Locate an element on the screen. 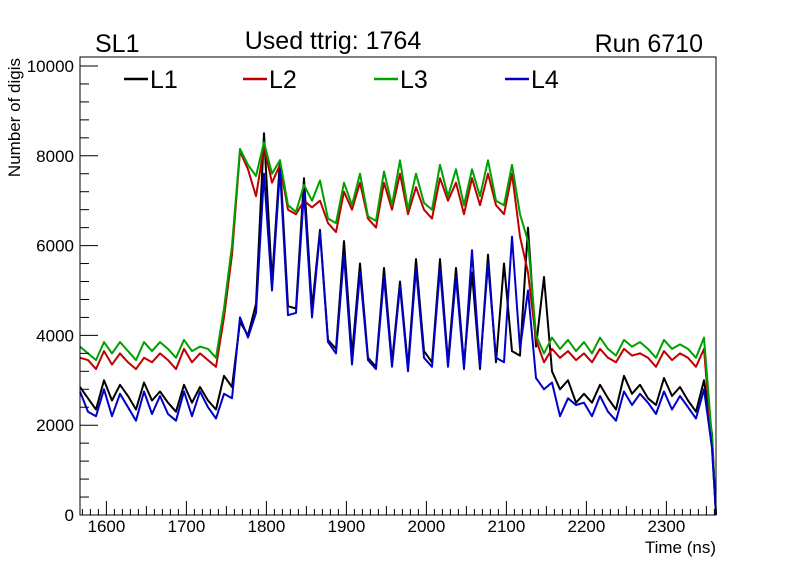 This screenshot has width=796, height=572. legend-label-l4: L4 is located at coordinates (545, 80).